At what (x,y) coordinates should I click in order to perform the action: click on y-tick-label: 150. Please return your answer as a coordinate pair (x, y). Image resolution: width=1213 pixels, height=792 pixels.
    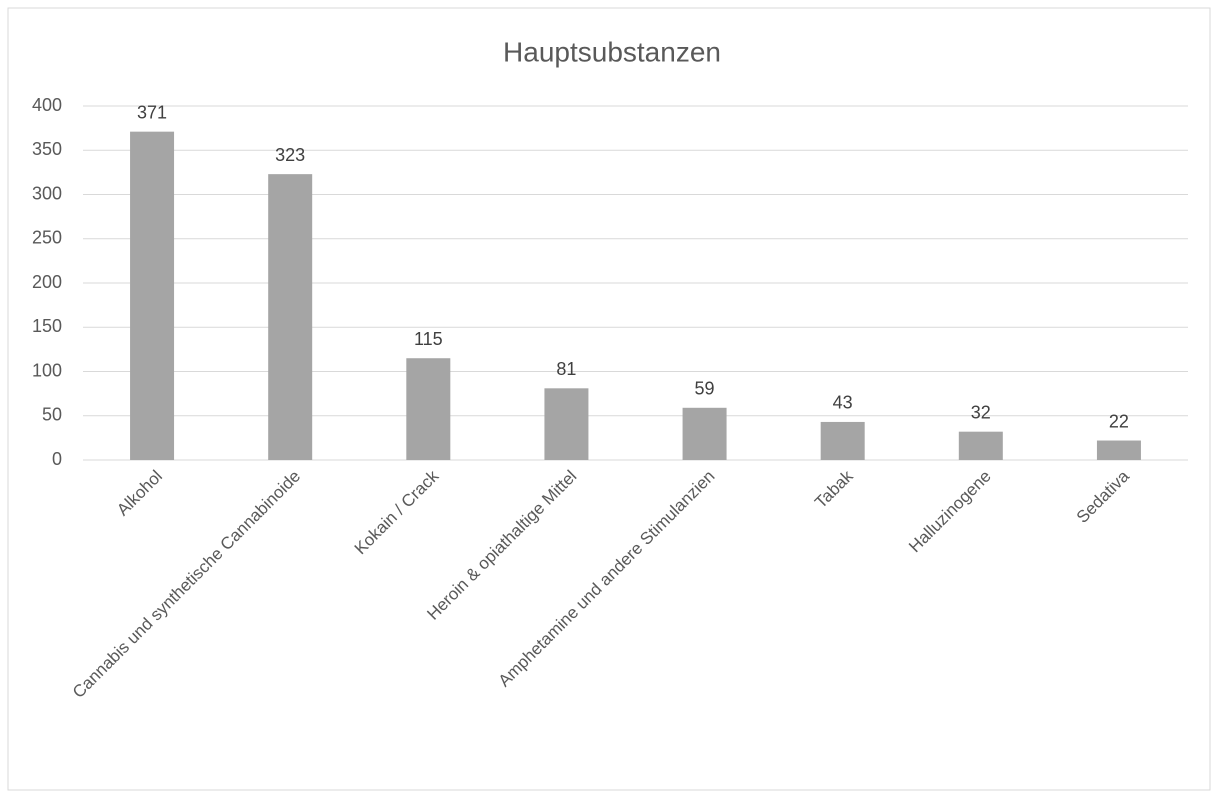
    Looking at the image, I should click on (47, 326).